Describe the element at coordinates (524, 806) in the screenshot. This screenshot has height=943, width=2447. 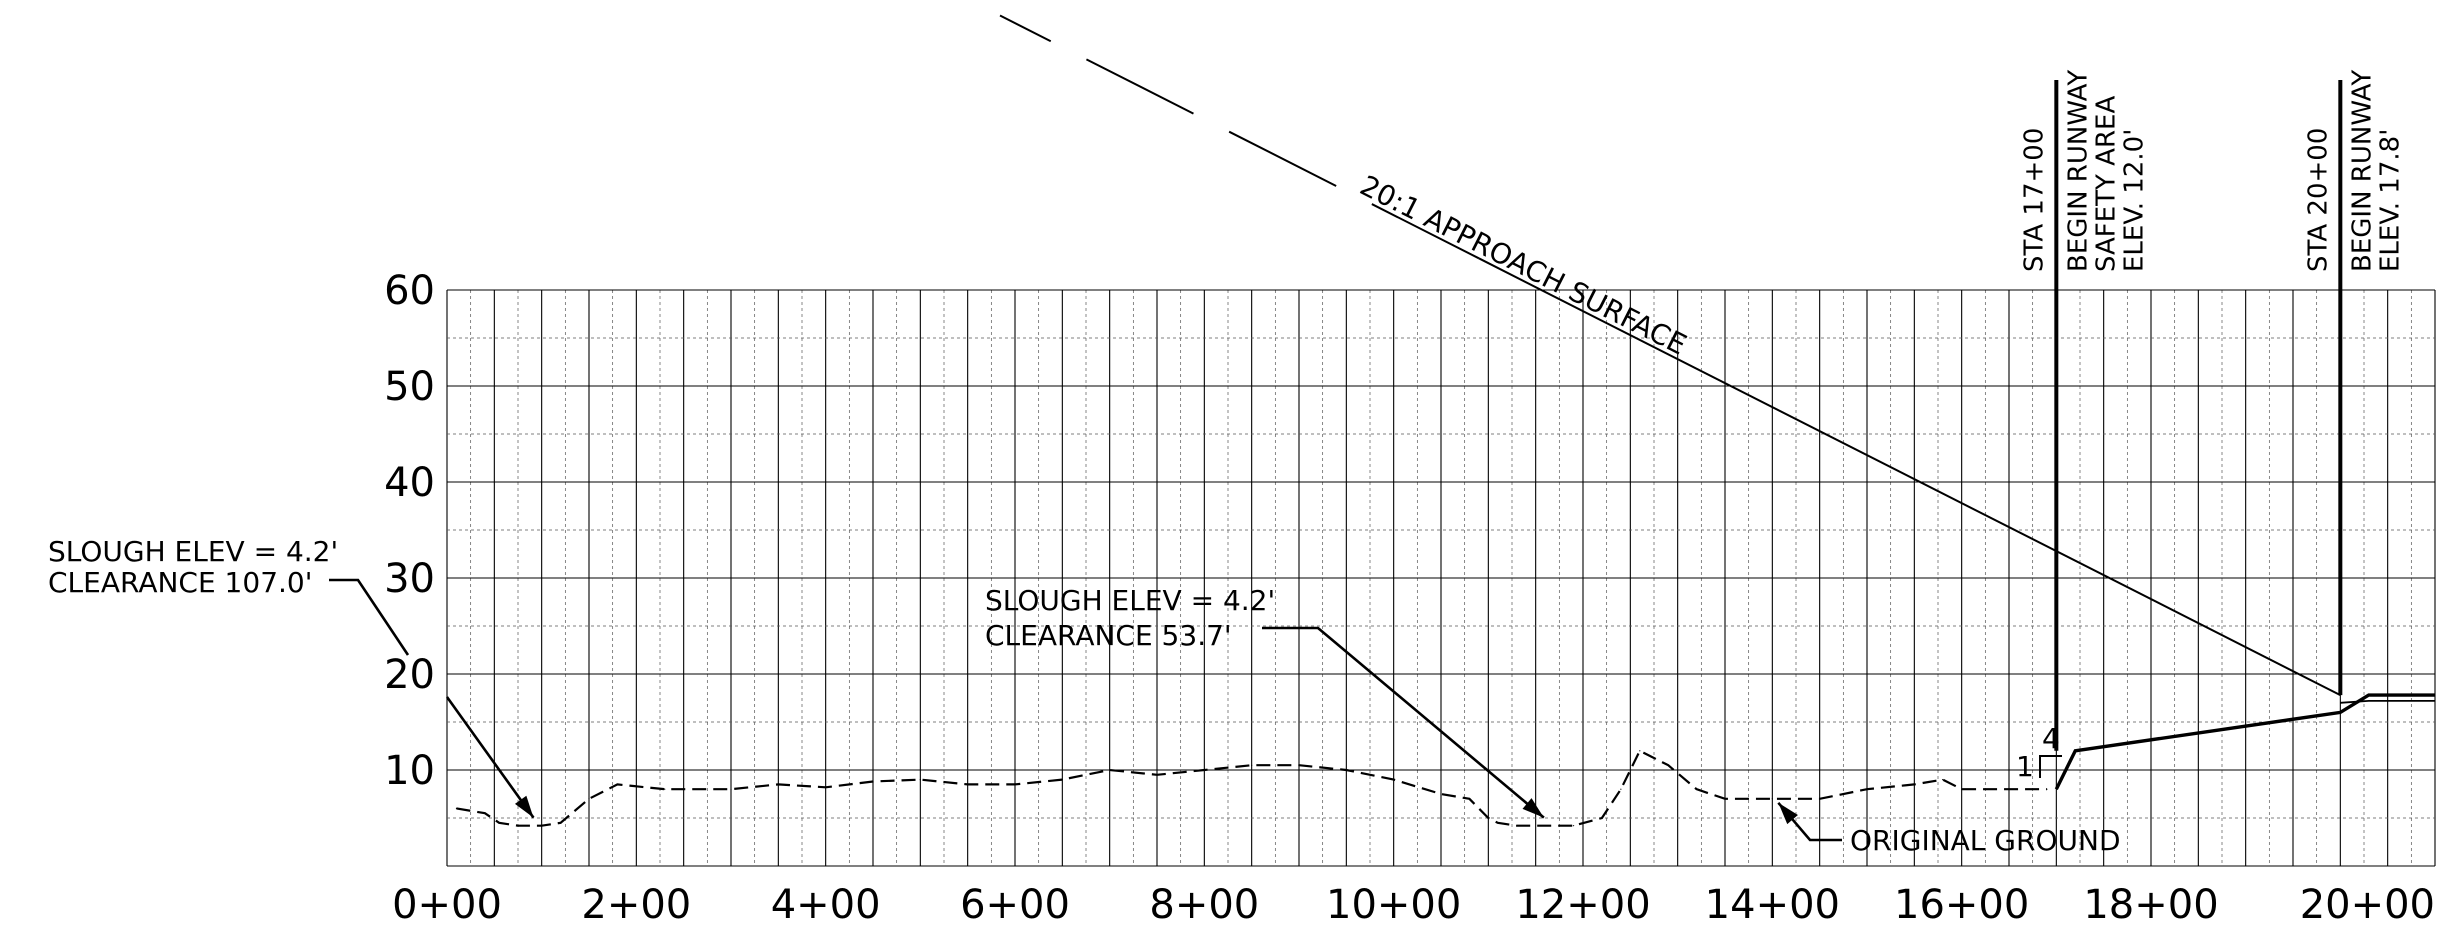
I see `slough-note-1-arrowhead` at that location.